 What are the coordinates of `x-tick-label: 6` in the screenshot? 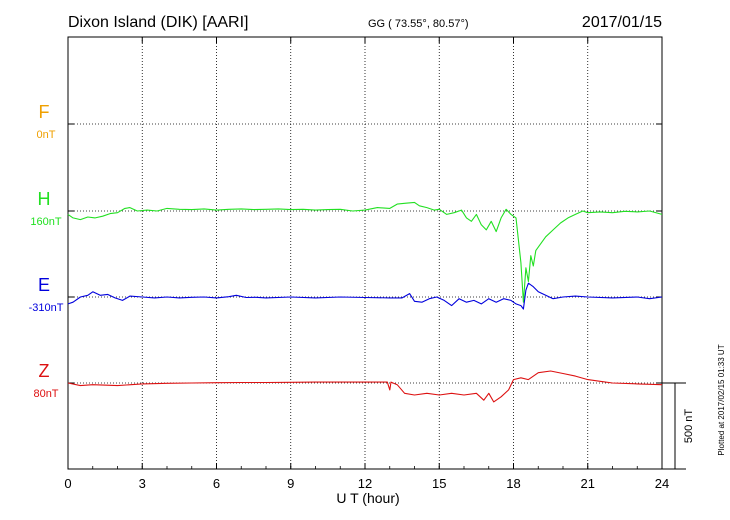 It's located at (216, 483).